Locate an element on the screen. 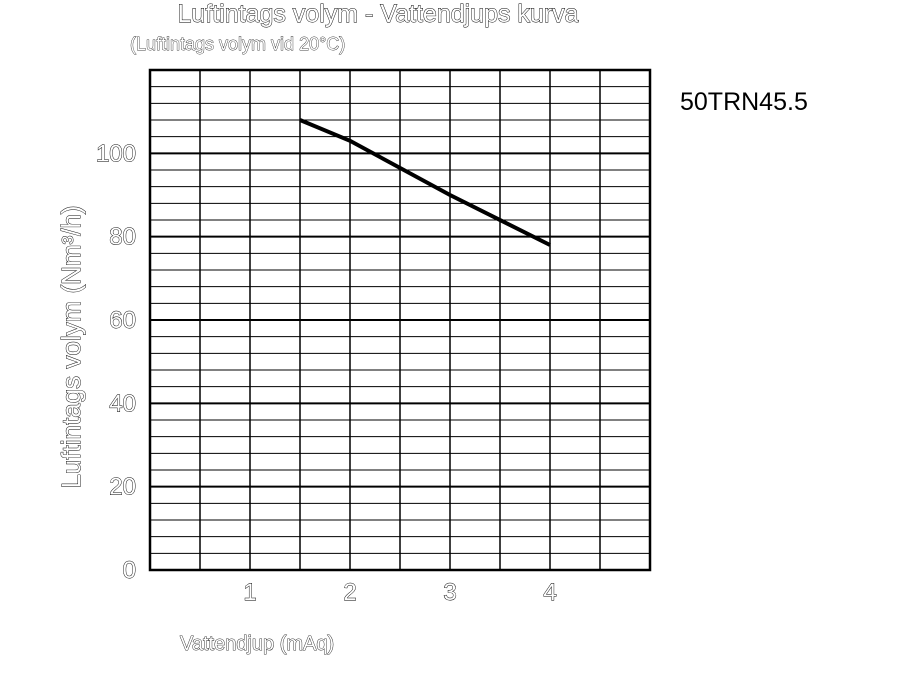 This screenshot has width=900, height=700. x-axis-label: Vattendjup (mAq) is located at coordinates (257, 644).